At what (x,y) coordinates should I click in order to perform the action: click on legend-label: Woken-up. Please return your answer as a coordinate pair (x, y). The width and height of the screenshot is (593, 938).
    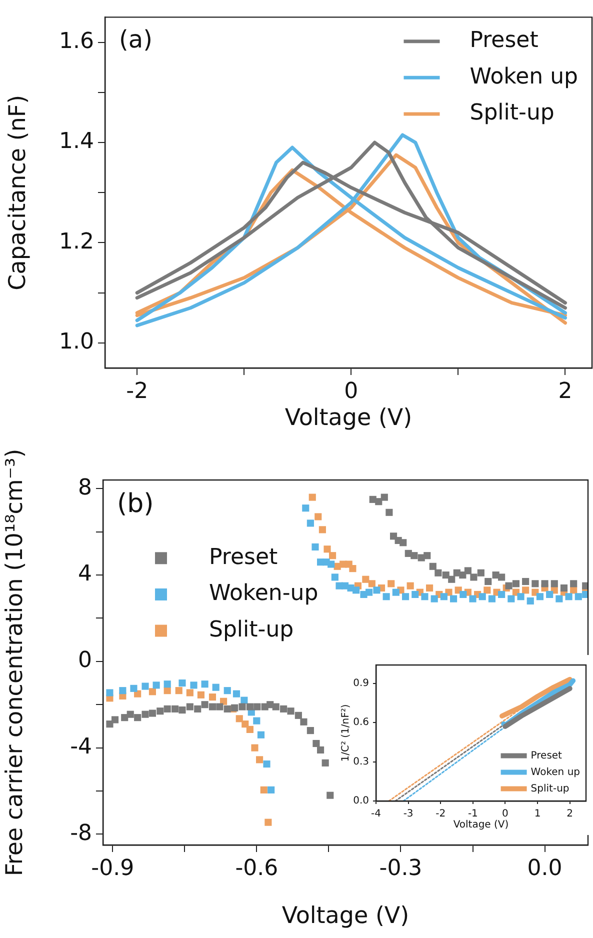
    Looking at the image, I should click on (263, 593).